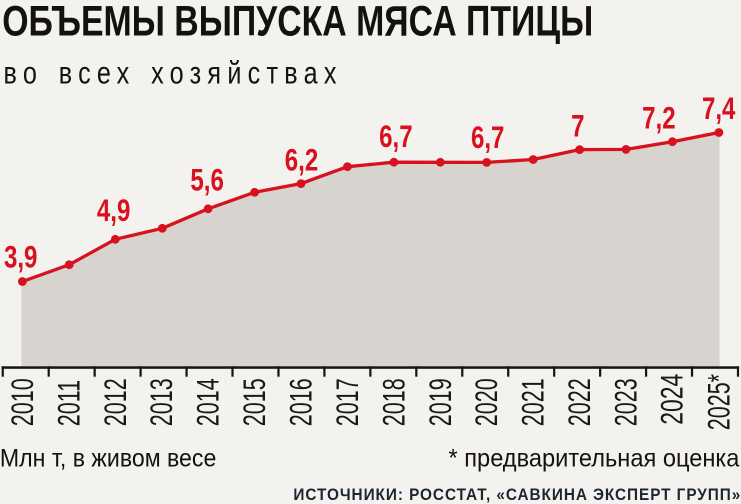 This screenshot has width=741, height=504. I want to click on svg-text: 2018, so click(393, 402).